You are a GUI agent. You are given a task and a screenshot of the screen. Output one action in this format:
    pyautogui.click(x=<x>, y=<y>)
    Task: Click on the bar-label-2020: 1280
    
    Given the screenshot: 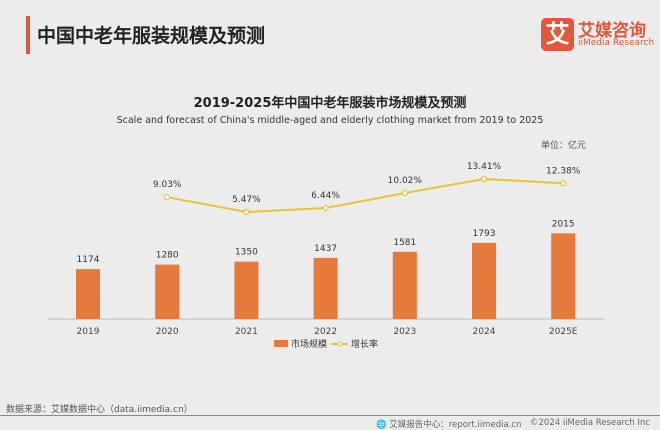 What is the action you would take?
    pyautogui.click(x=167, y=256)
    